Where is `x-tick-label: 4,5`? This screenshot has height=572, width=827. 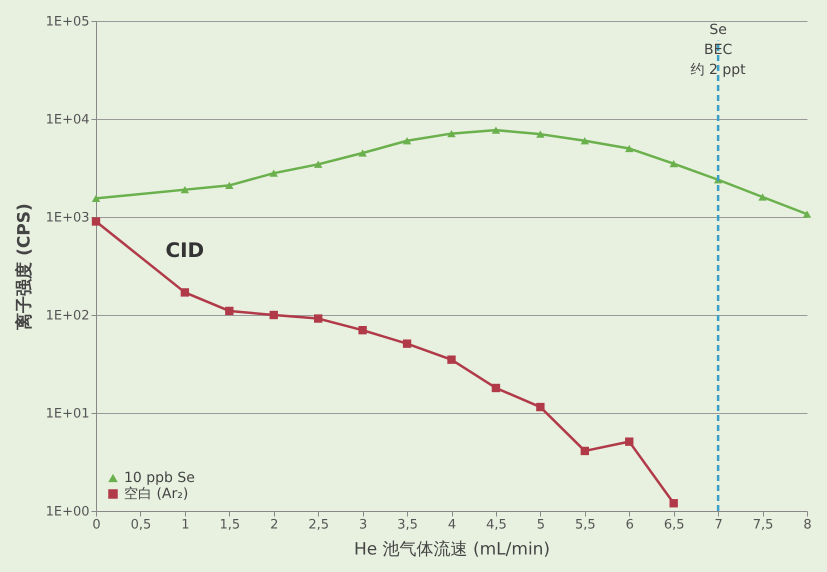 x-tick-label: 4,5 is located at coordinates (496, 525).